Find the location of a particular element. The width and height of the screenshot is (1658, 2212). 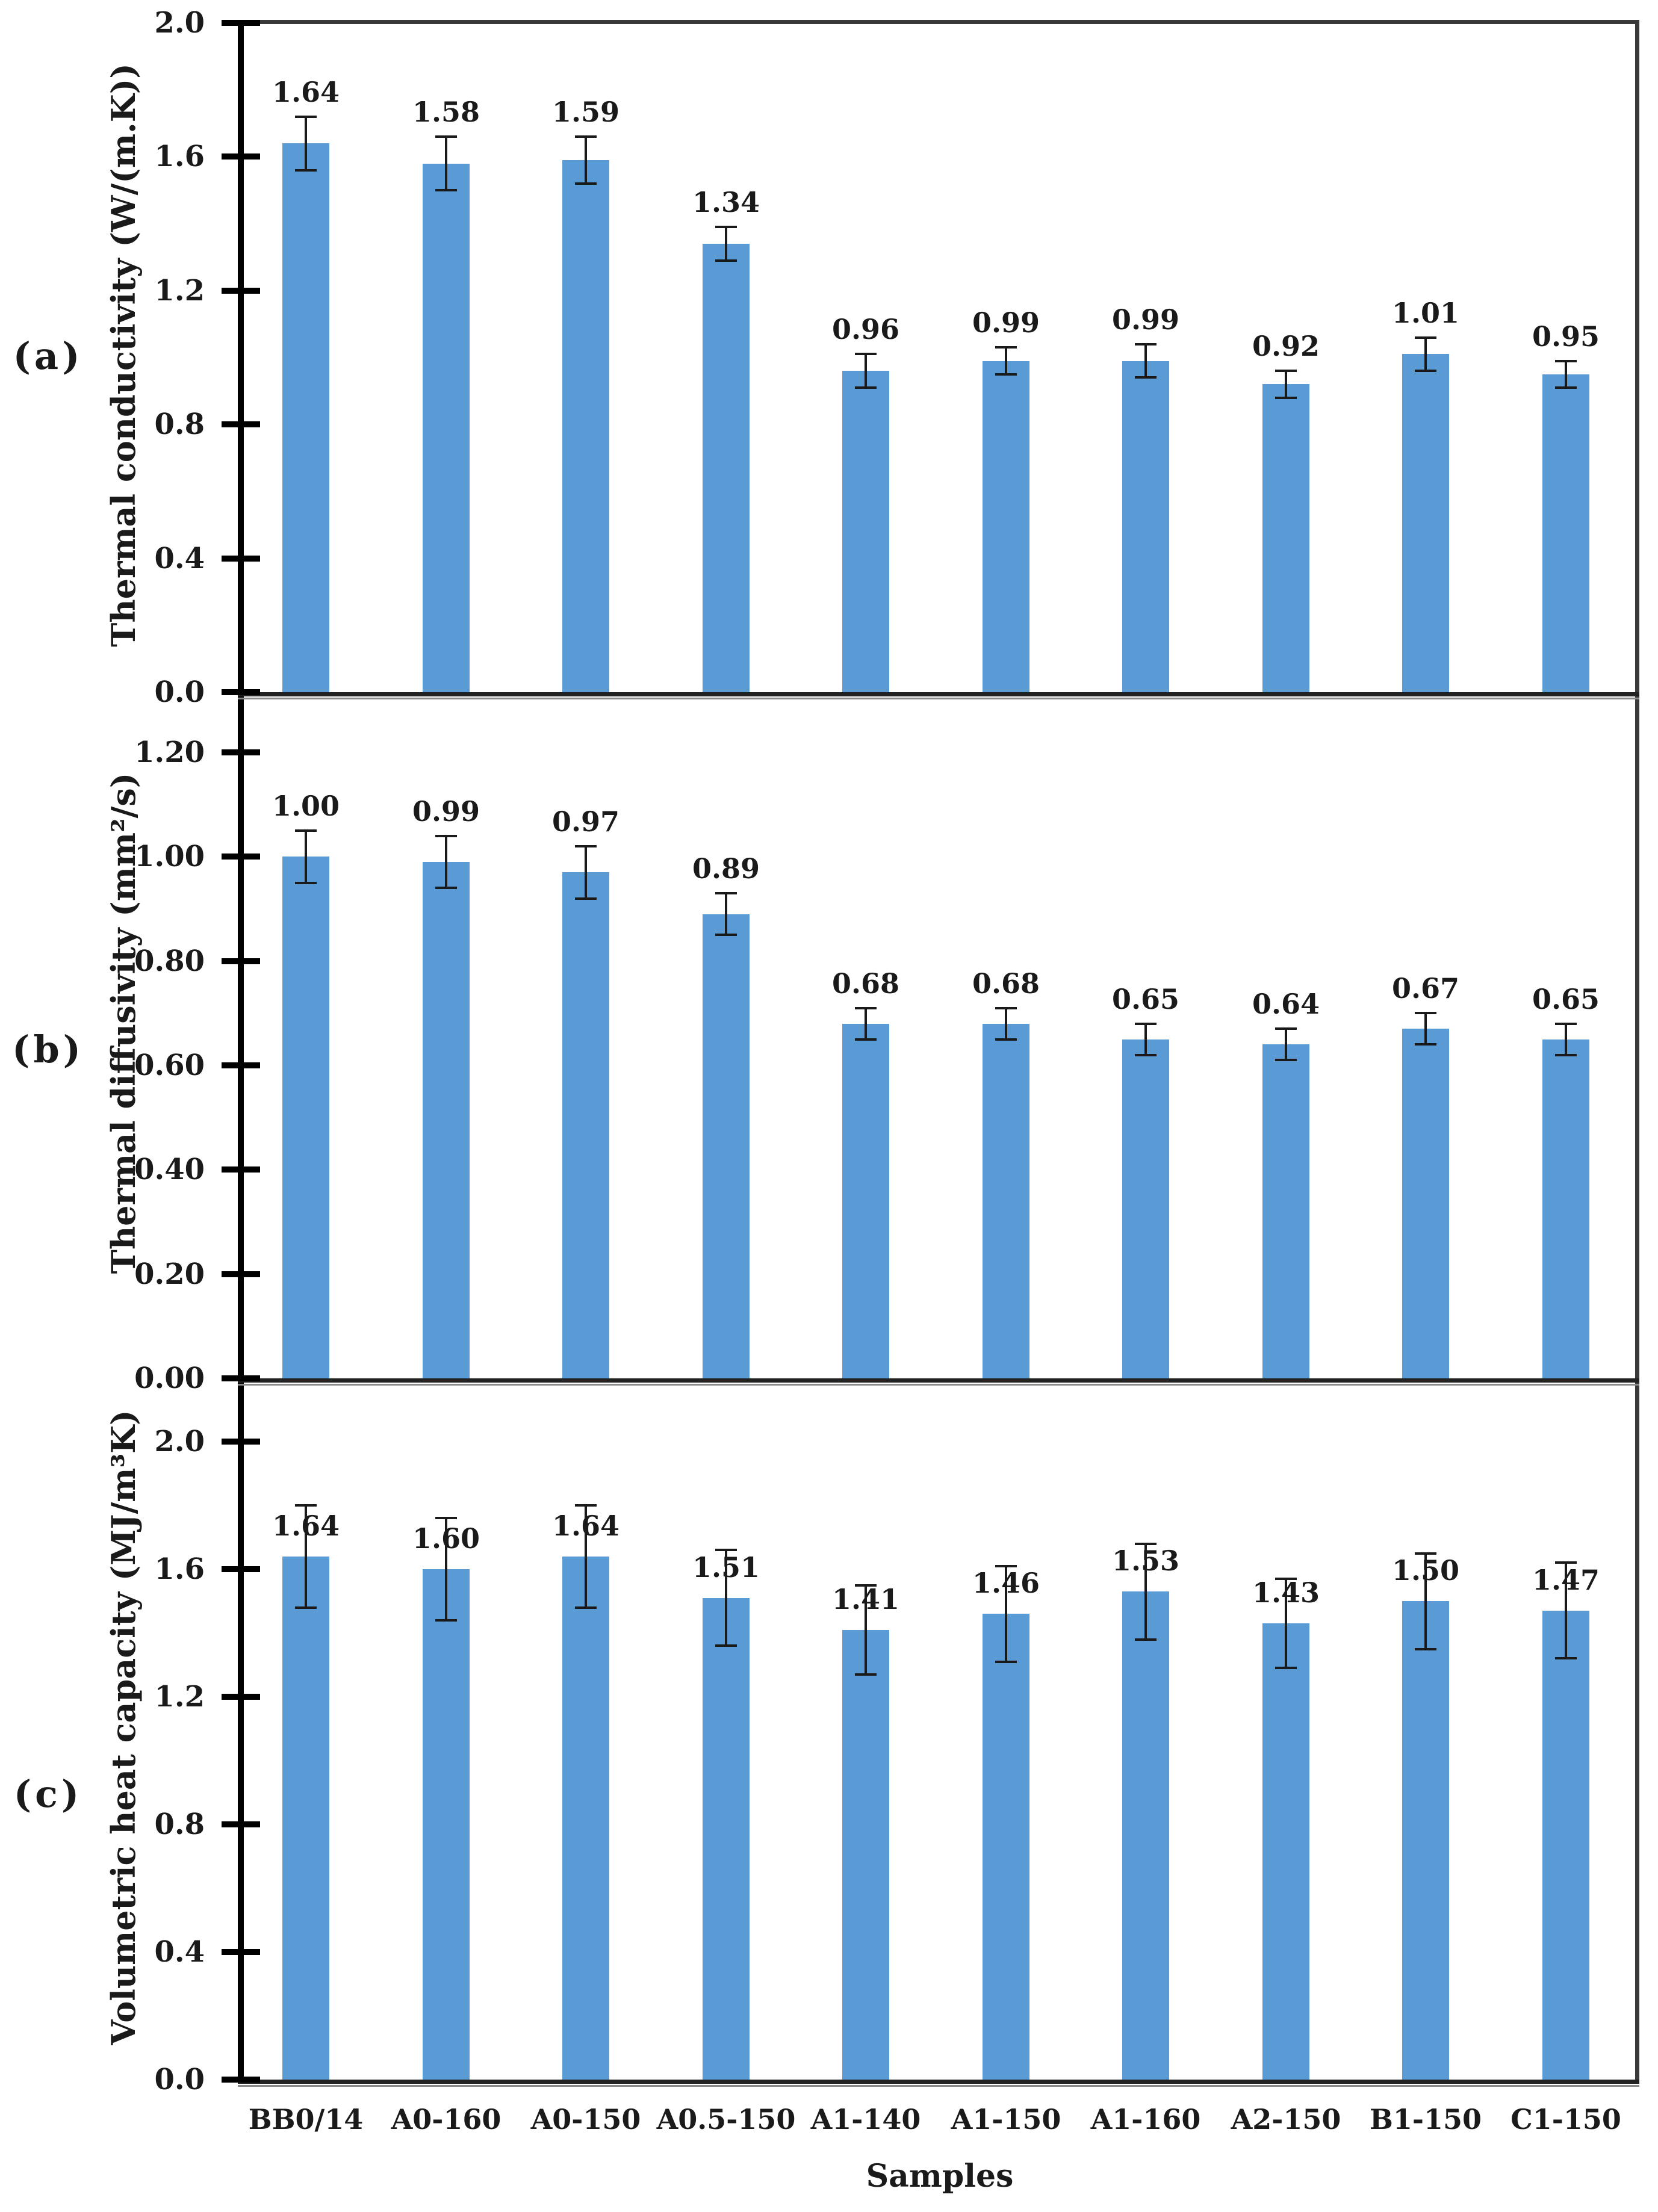

bar-value-label: 1.51 is located at coordinates (726, 1567).